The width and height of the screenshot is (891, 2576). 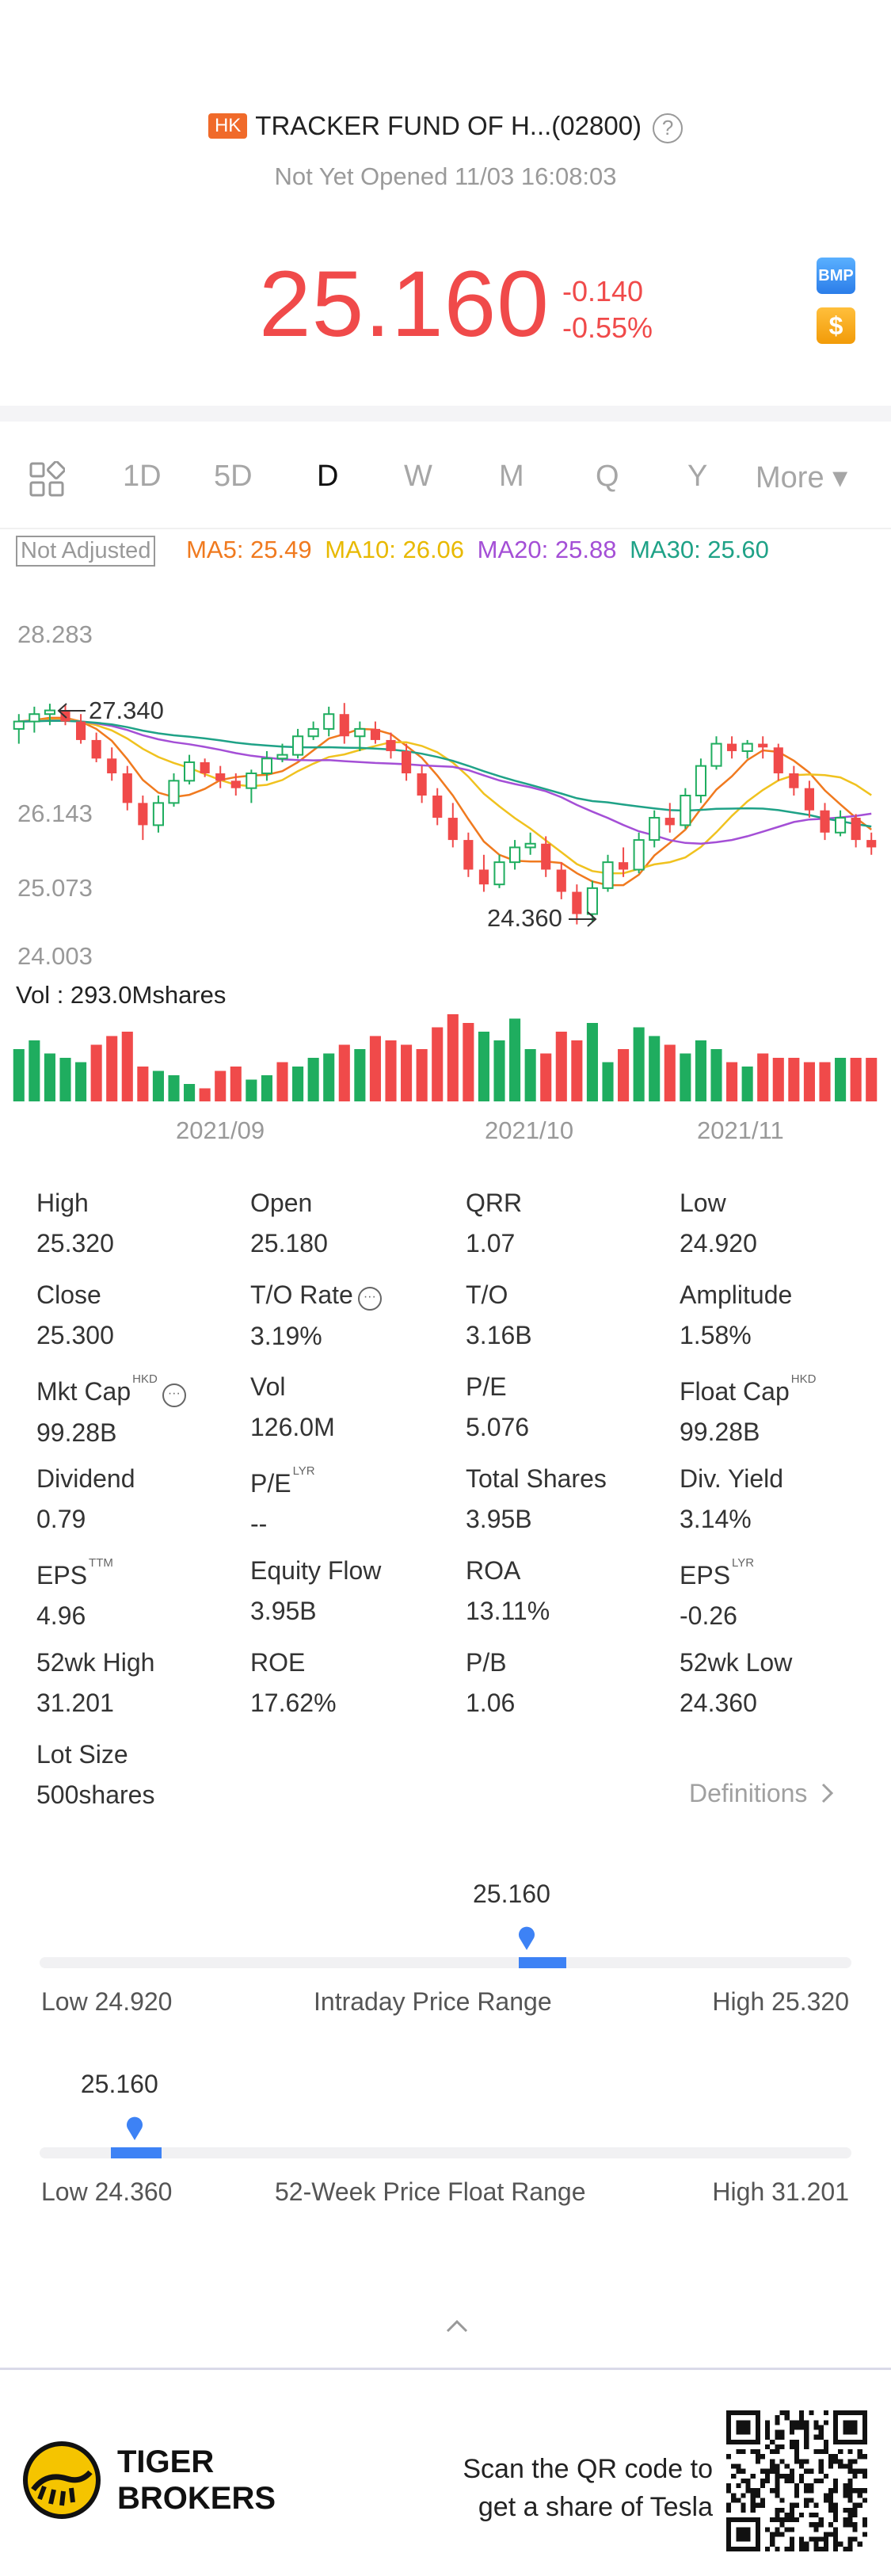 I want to click on tab-y: Y, so click(x=697, y=477).